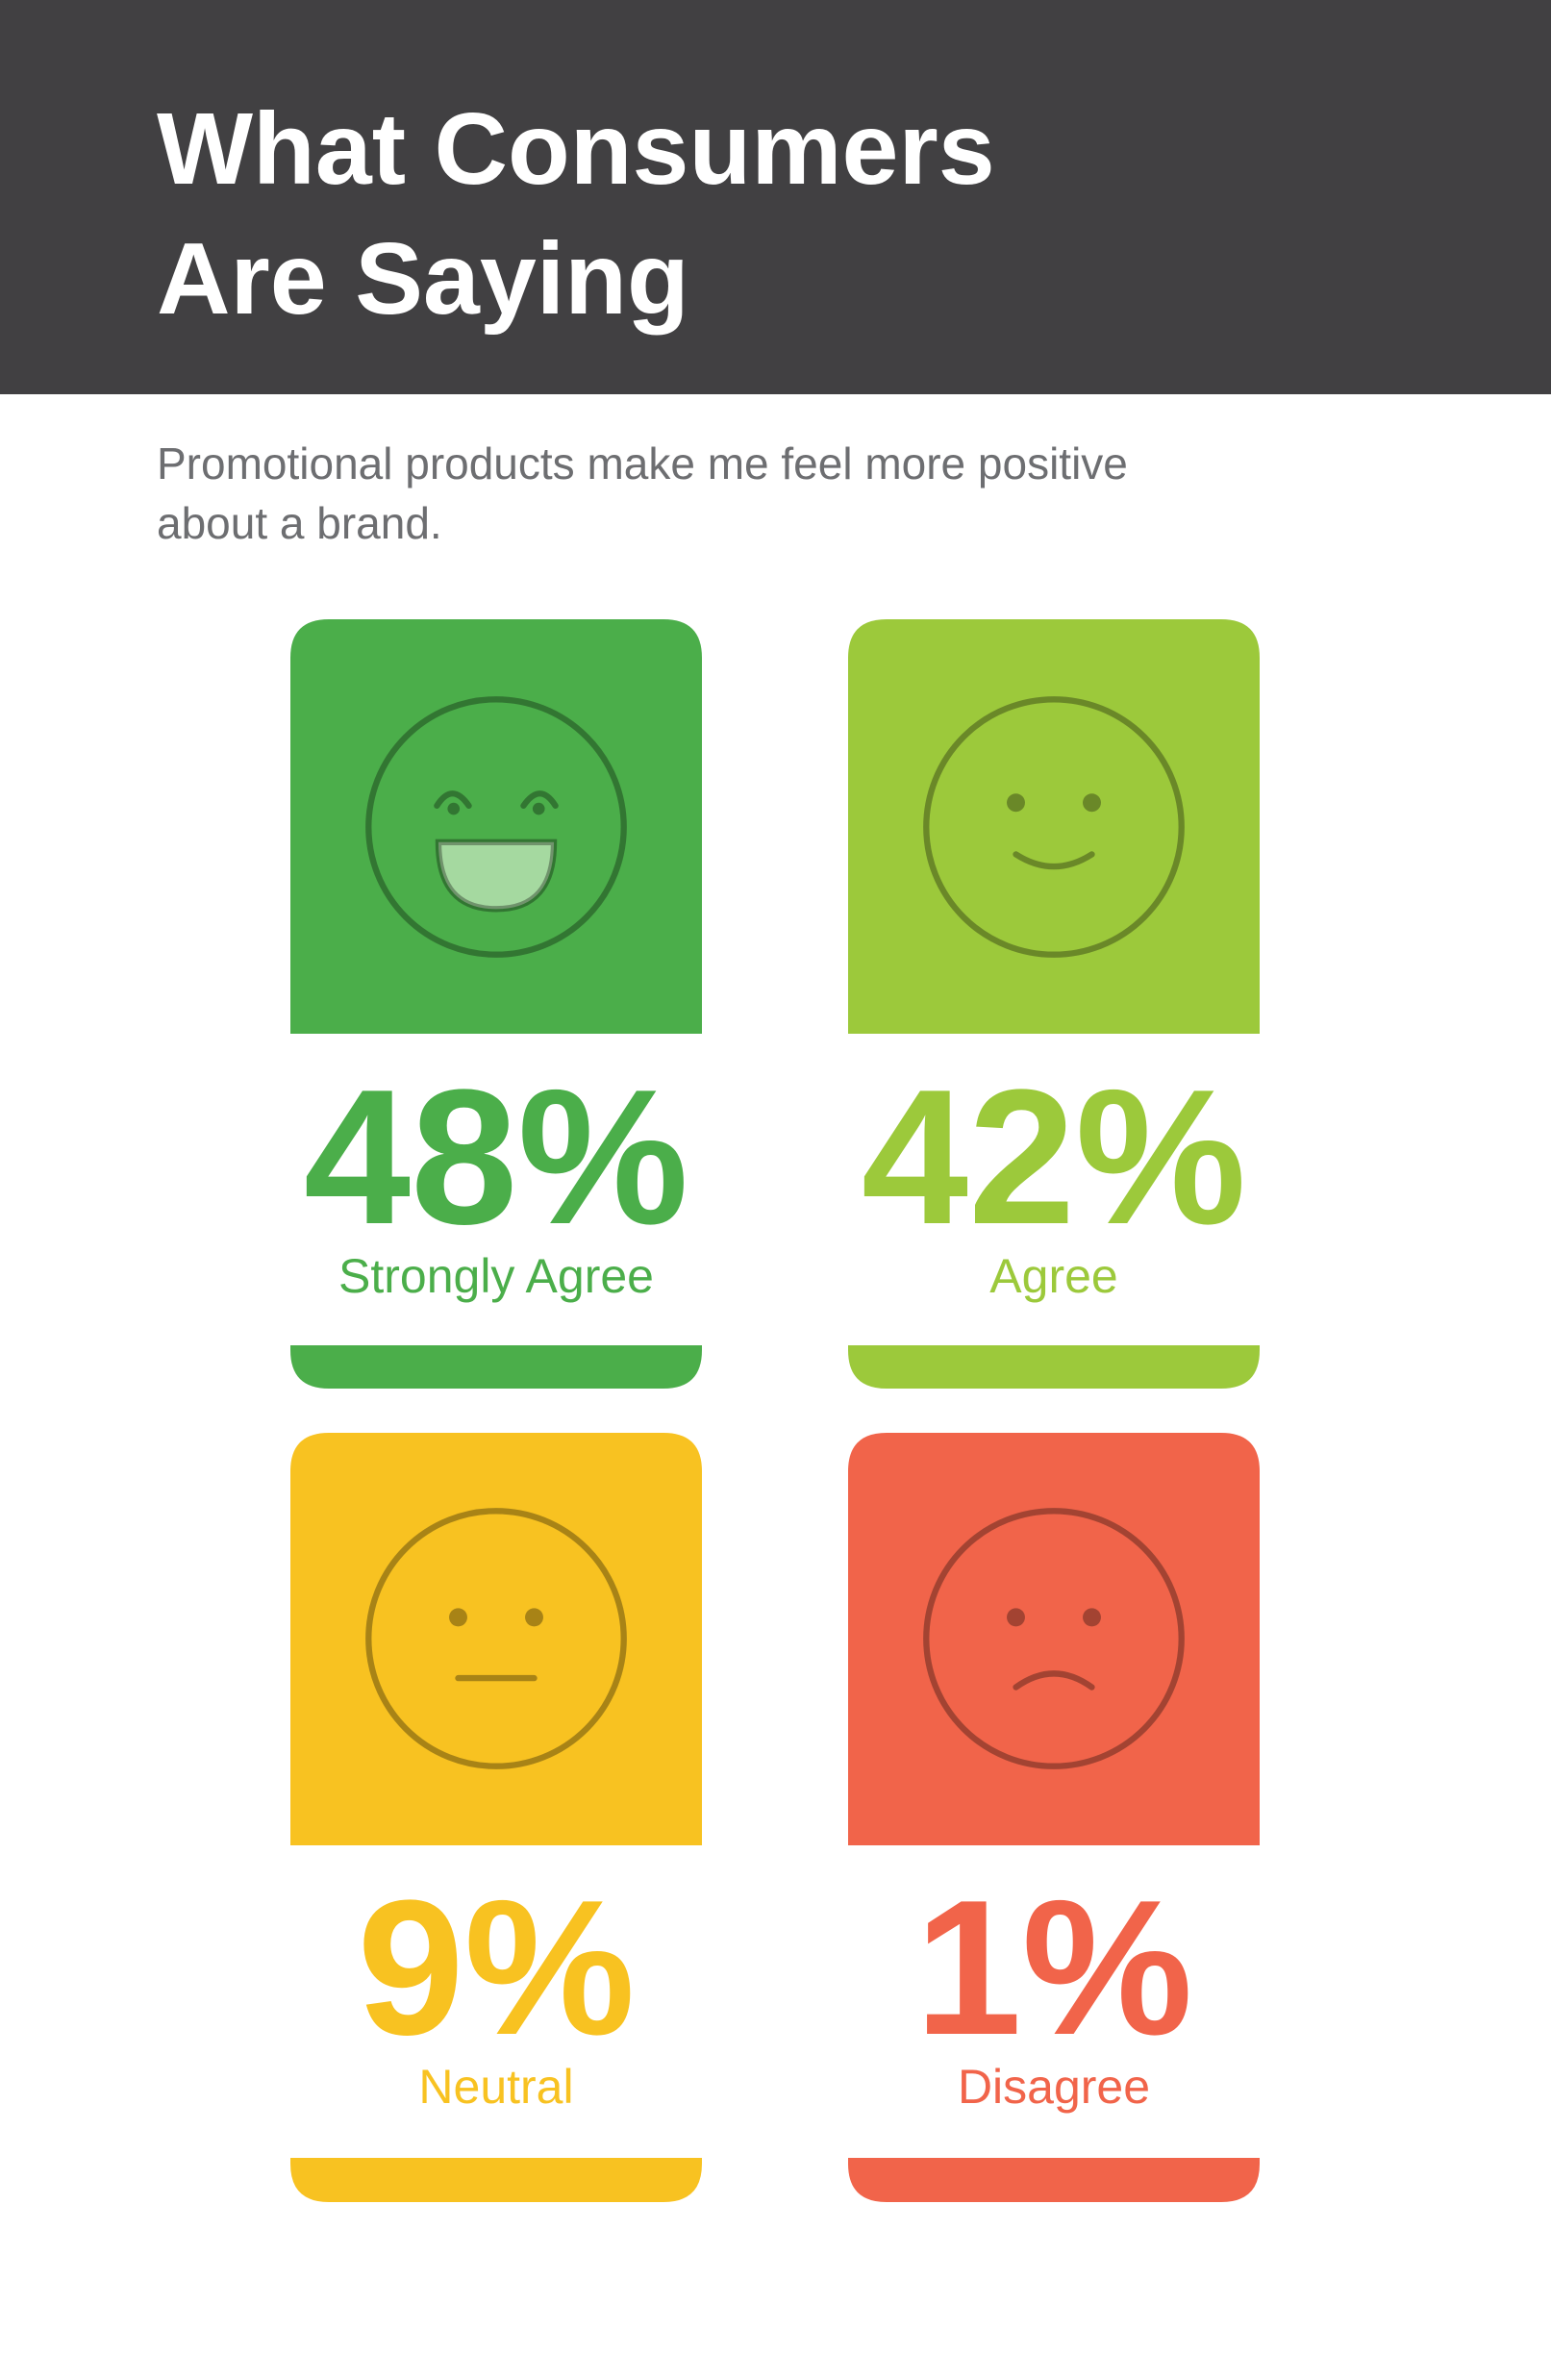  Describe the element at coordinates (496, 1276) in the screenshot. I see `label: Strongly Agree` at that location.